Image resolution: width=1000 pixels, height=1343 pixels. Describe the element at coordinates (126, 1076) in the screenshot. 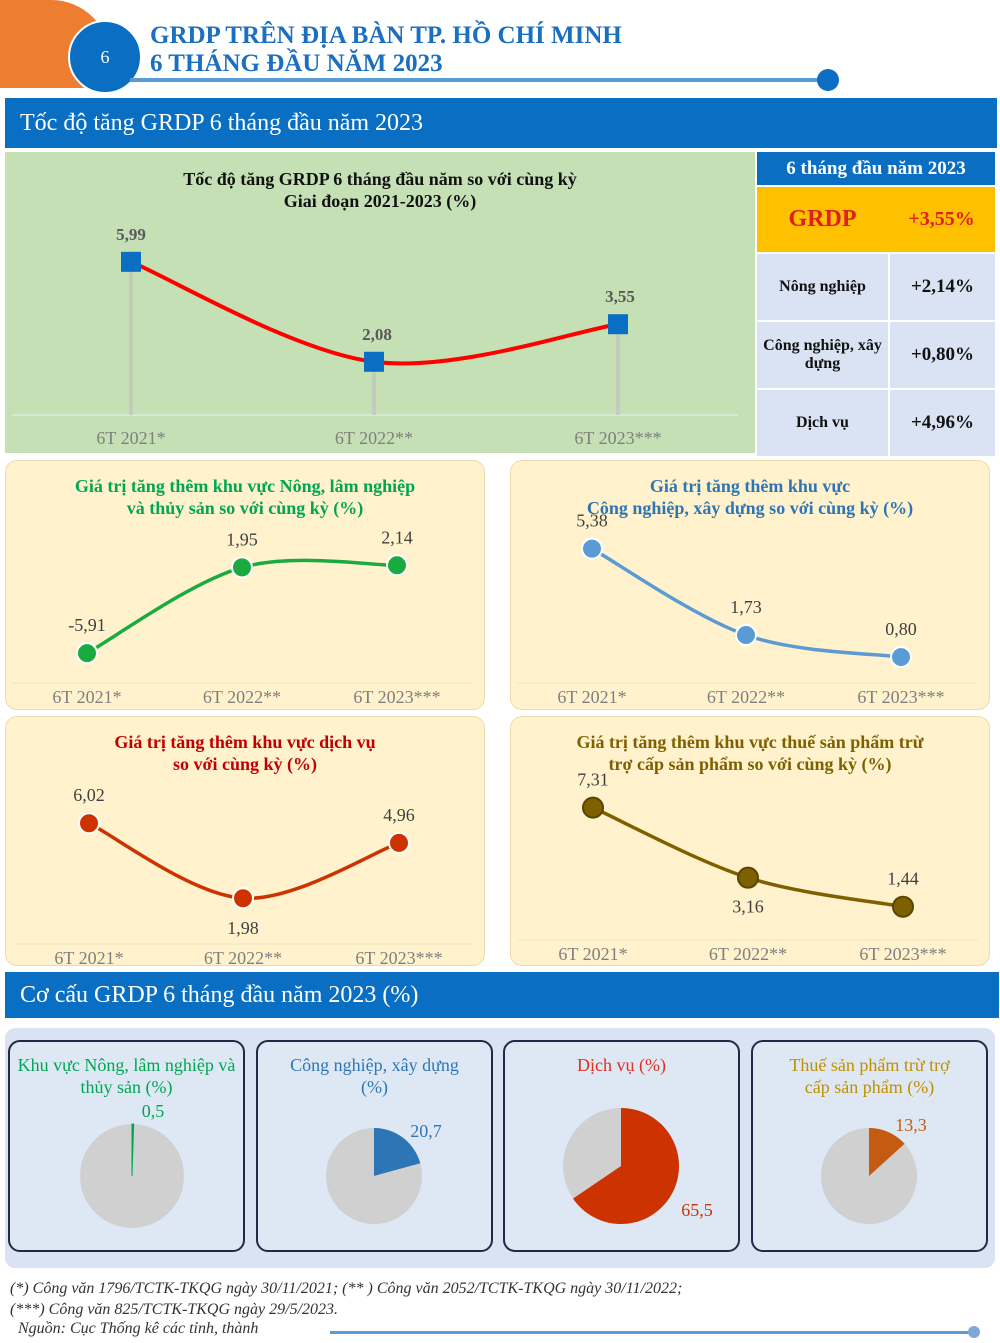

I see `pie-title: Khu vực Nông, lâm nghiệp và thủy sản (%)` at that location.